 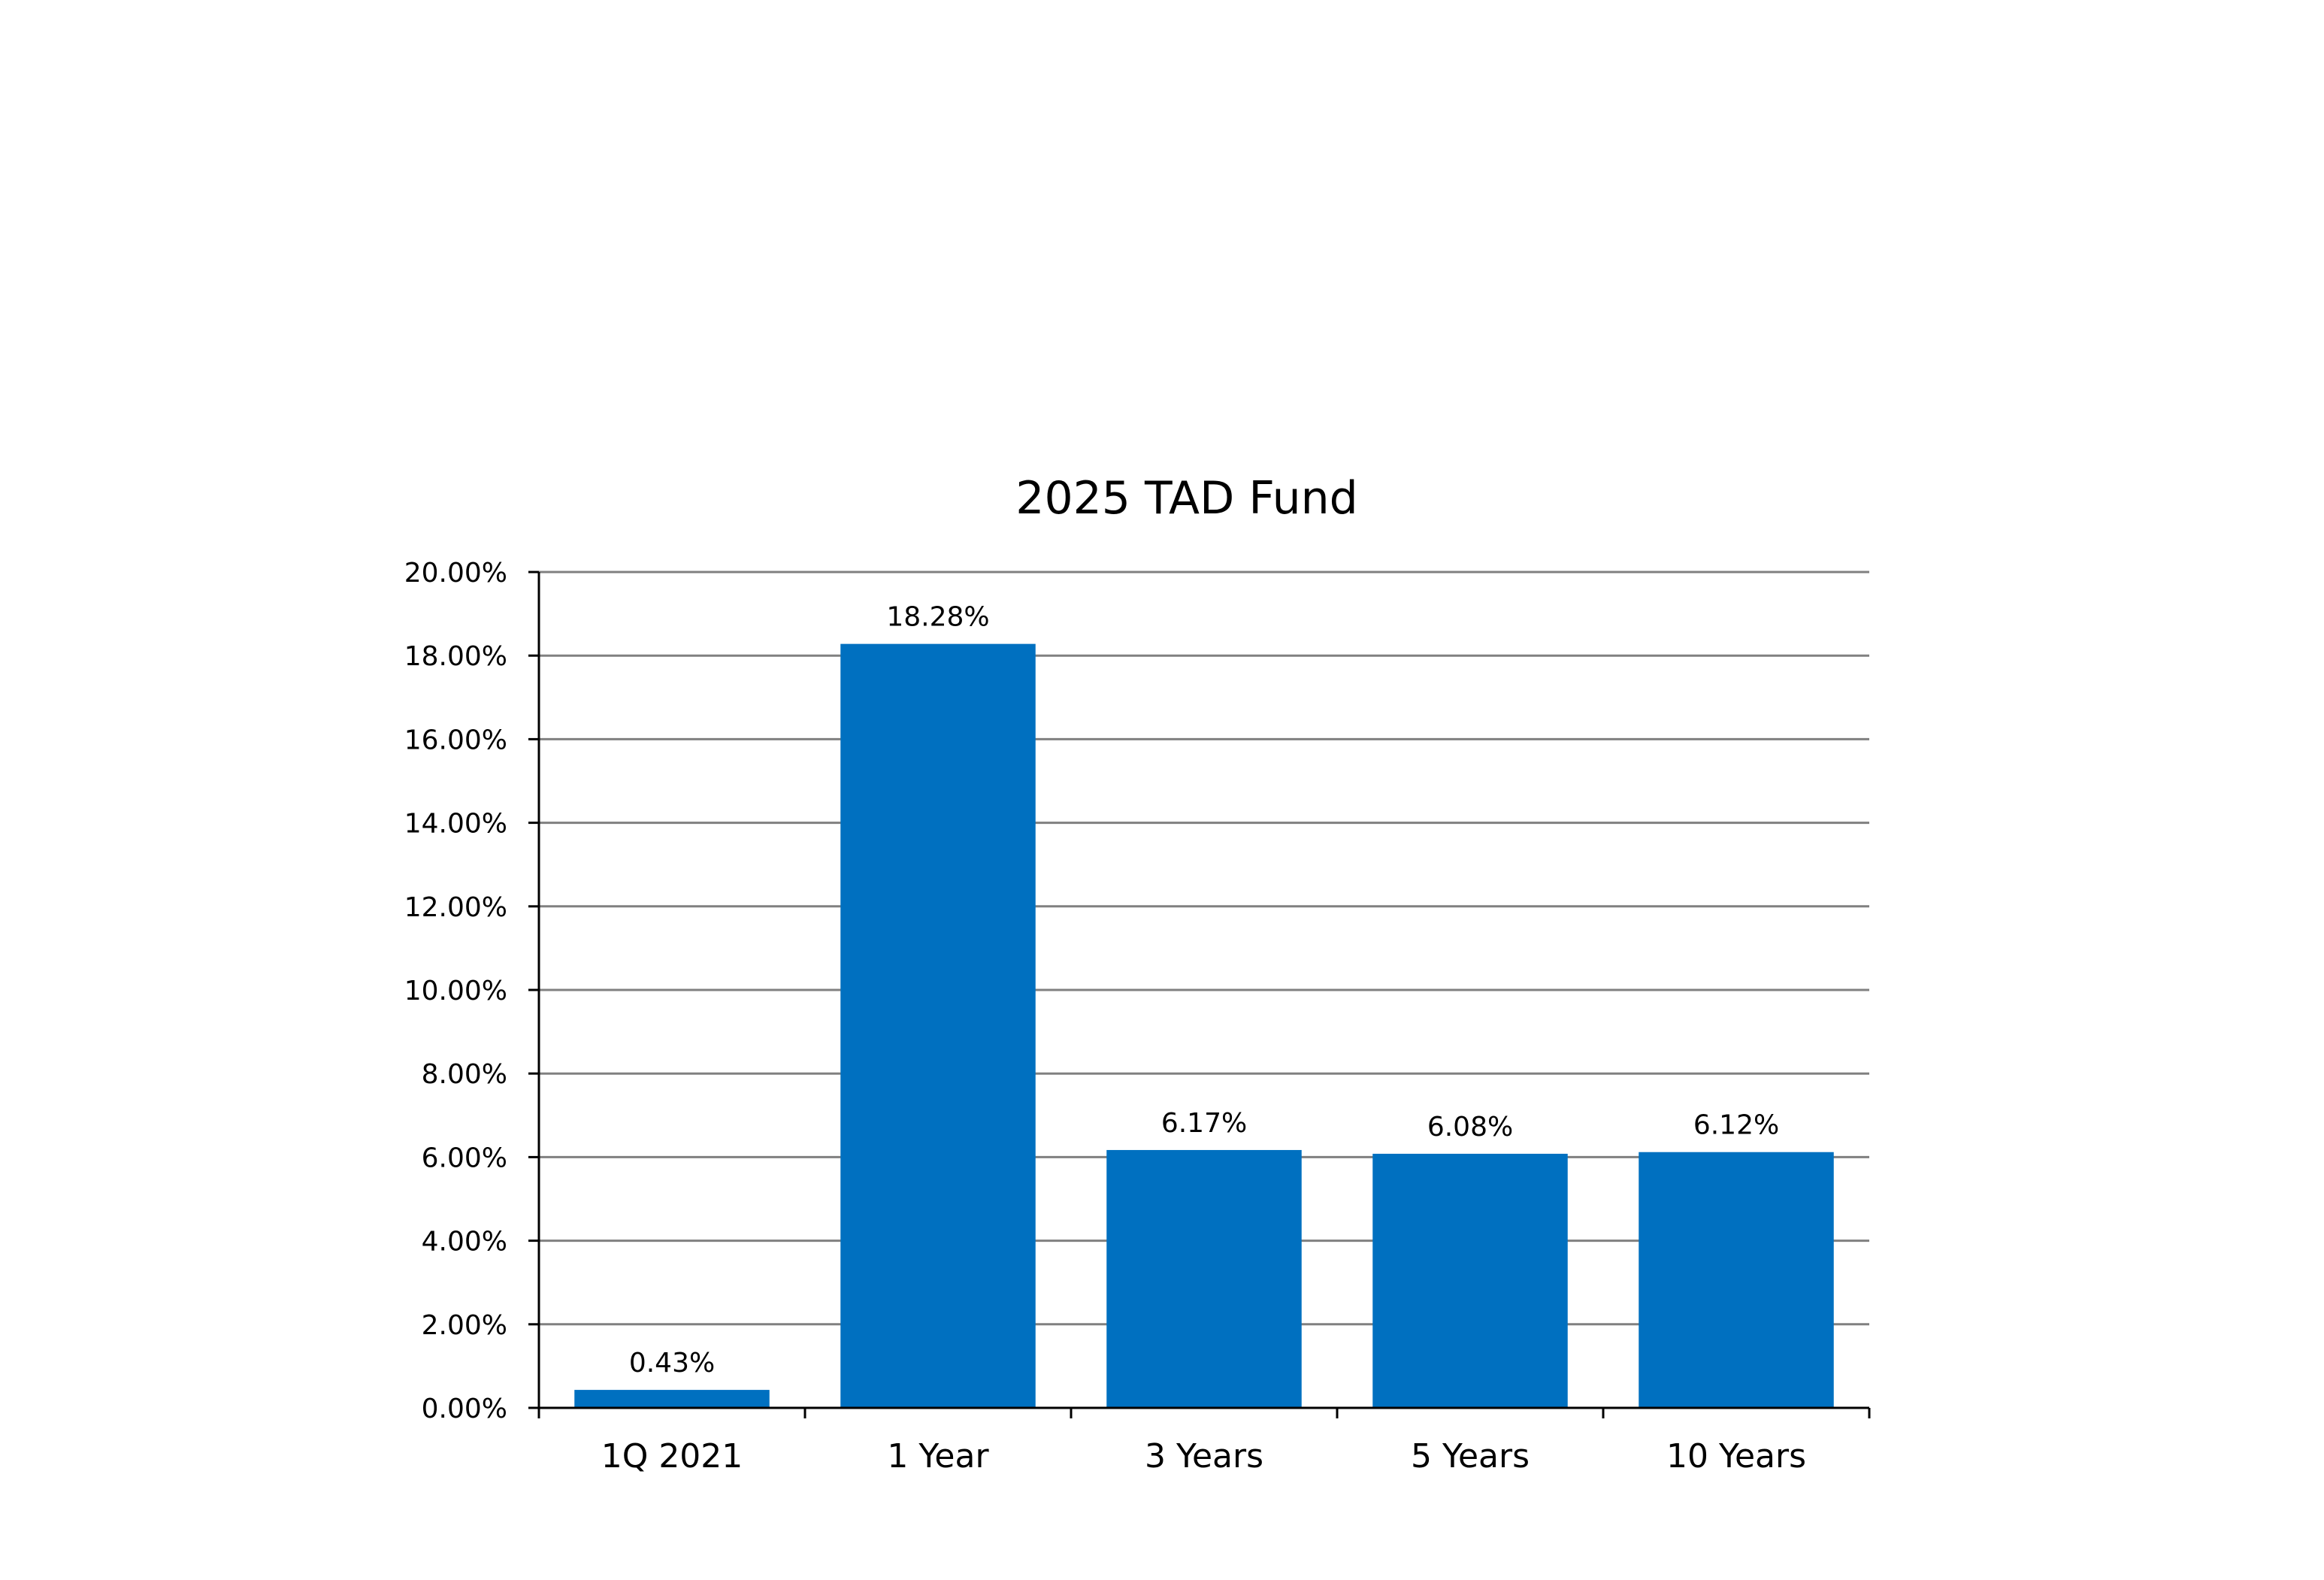 What do you see at coordinates (456, 740) in the screenshot?
I see `y-tick-label: 16.00%` at bounding box center [456, 740].